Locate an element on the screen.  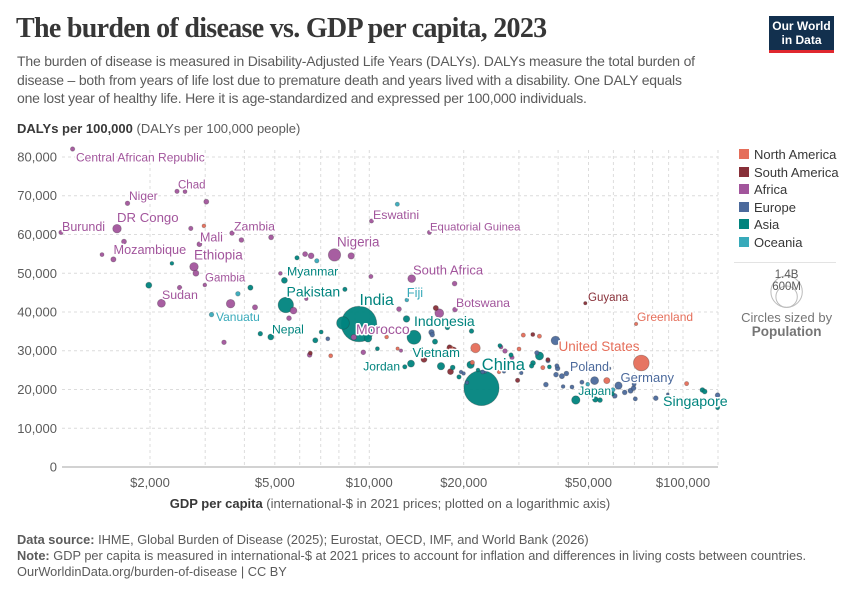
svg-text: Nepal is located at coordinates (288, 329).